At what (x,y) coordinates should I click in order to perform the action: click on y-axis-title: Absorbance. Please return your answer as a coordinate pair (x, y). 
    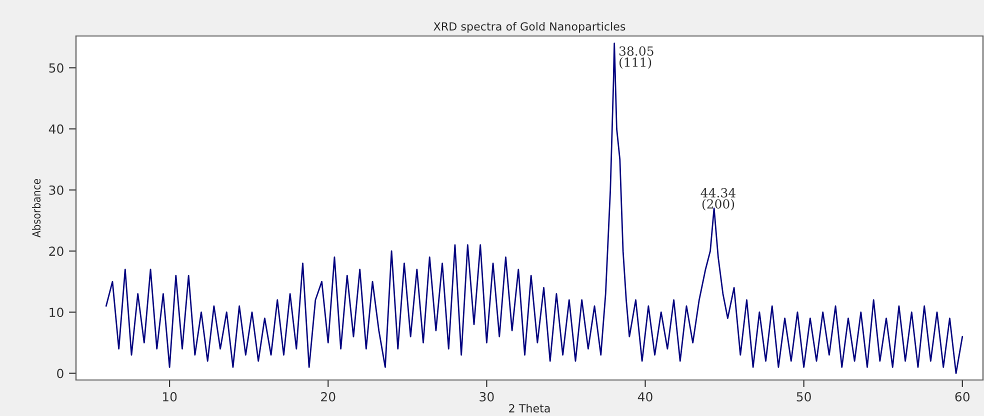
    Looking at the image, I should click on (36, 208).